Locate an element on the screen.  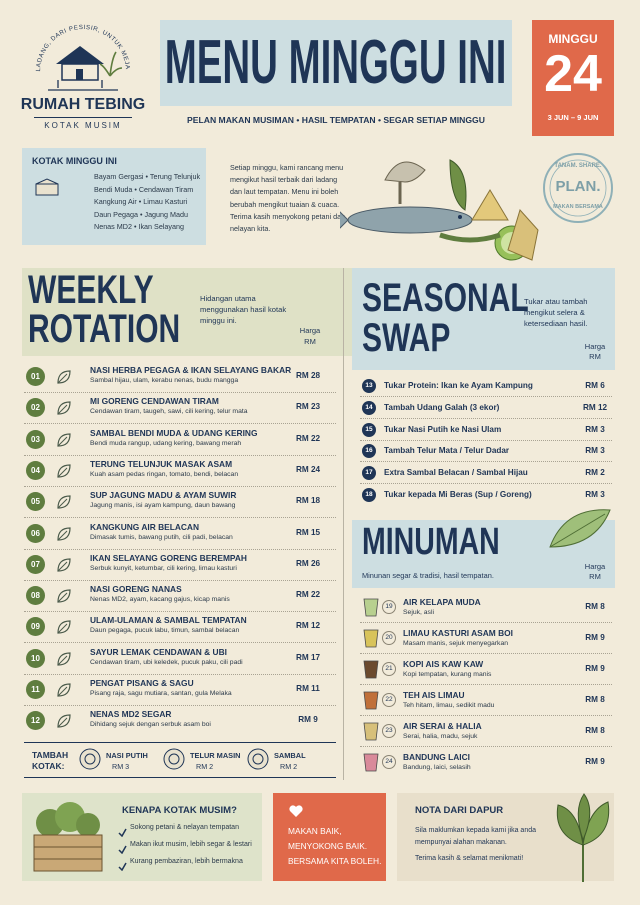
drink-number: 20 is located at coordinates (389, 638).